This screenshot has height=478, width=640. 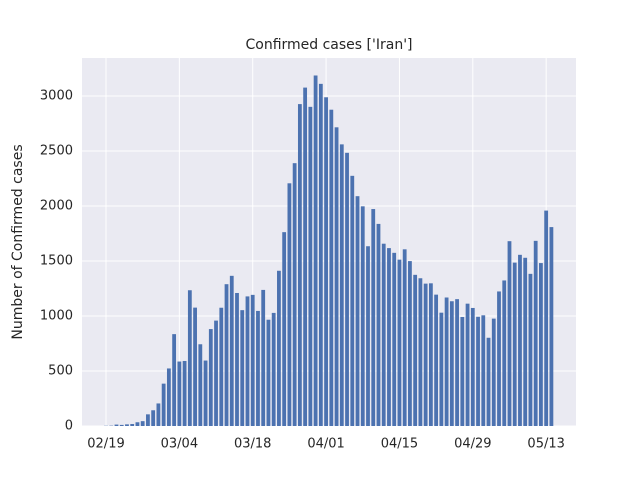 What do you see at coordinates (56, 315) in the screenshot?
I see `y-tick-label: 1000` at bounding box center [56, 315].